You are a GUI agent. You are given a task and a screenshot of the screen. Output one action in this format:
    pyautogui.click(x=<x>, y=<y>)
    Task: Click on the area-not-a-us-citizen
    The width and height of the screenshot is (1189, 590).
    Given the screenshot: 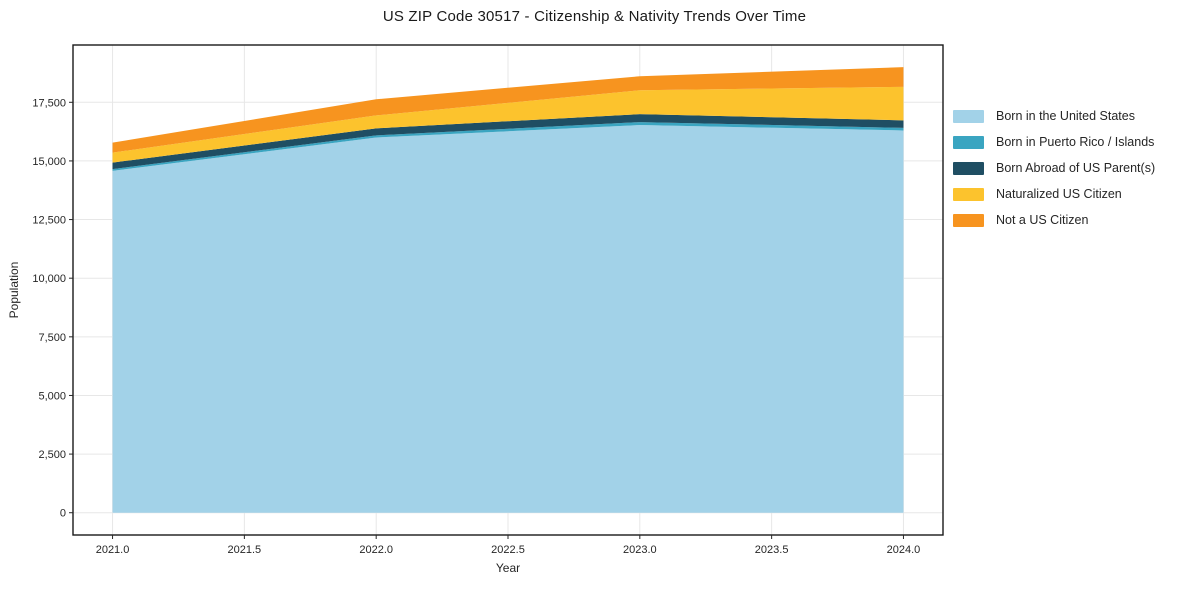 What is the action you would take?
    pyautogui.click(x=508, y=110)
    